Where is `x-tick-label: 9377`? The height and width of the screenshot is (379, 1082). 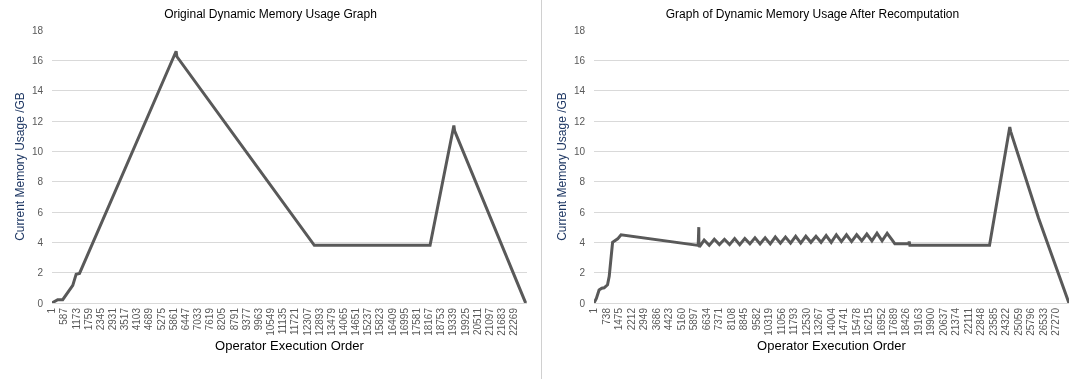
x-tick-label: 9377 is located at coordinates (246, 319).